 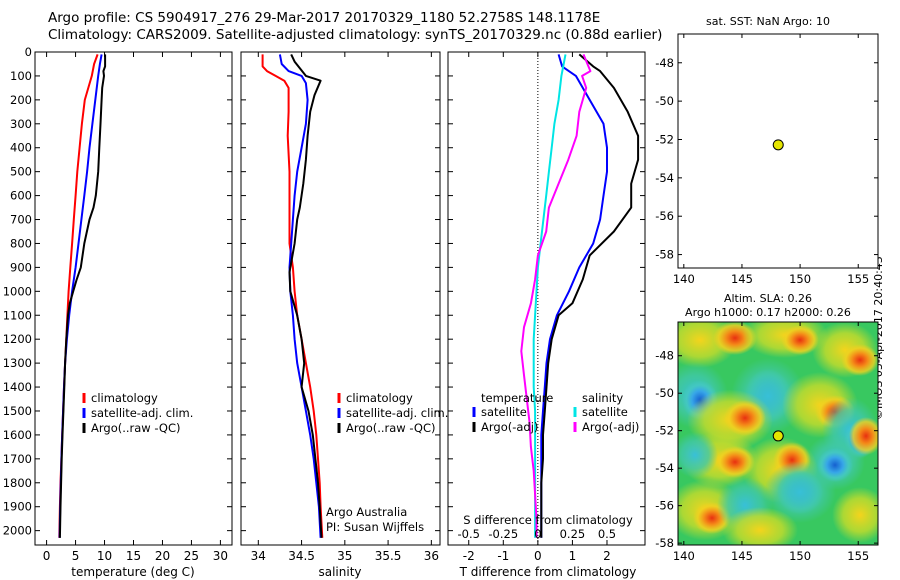 I want to click on legend-label: satellite, so click(x=504, y=412).